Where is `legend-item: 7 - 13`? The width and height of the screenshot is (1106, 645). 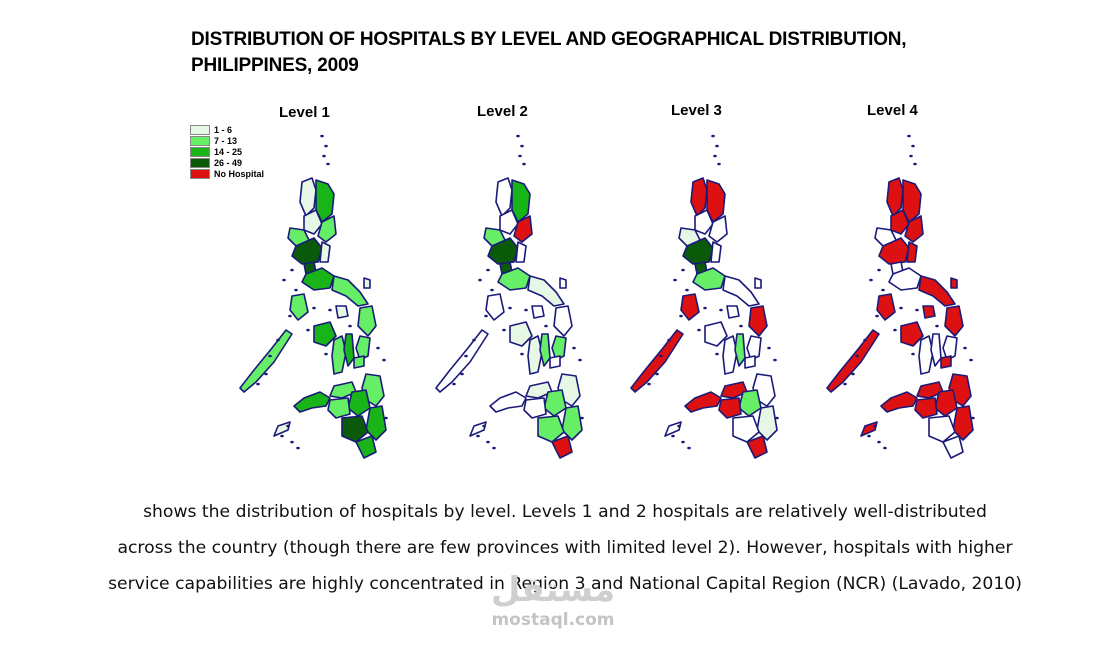 legend-item: 7 - 13 is located at coordinates (227, 140).